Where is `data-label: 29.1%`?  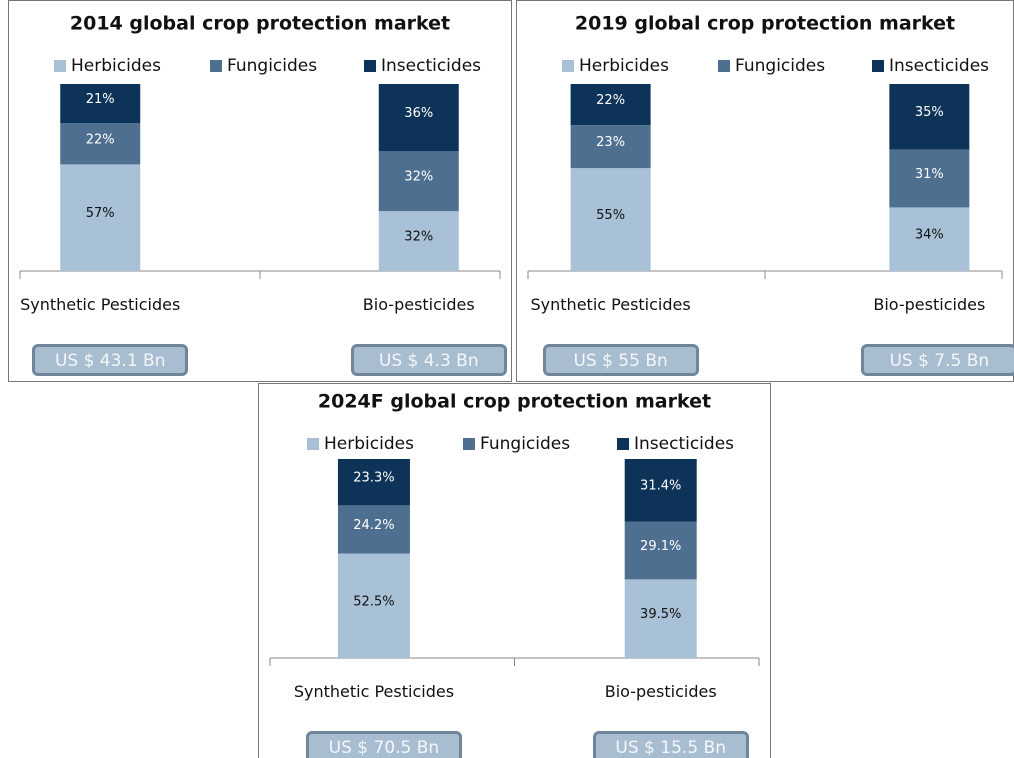 data-label: 29.1% is located at coordinates (660, 546).